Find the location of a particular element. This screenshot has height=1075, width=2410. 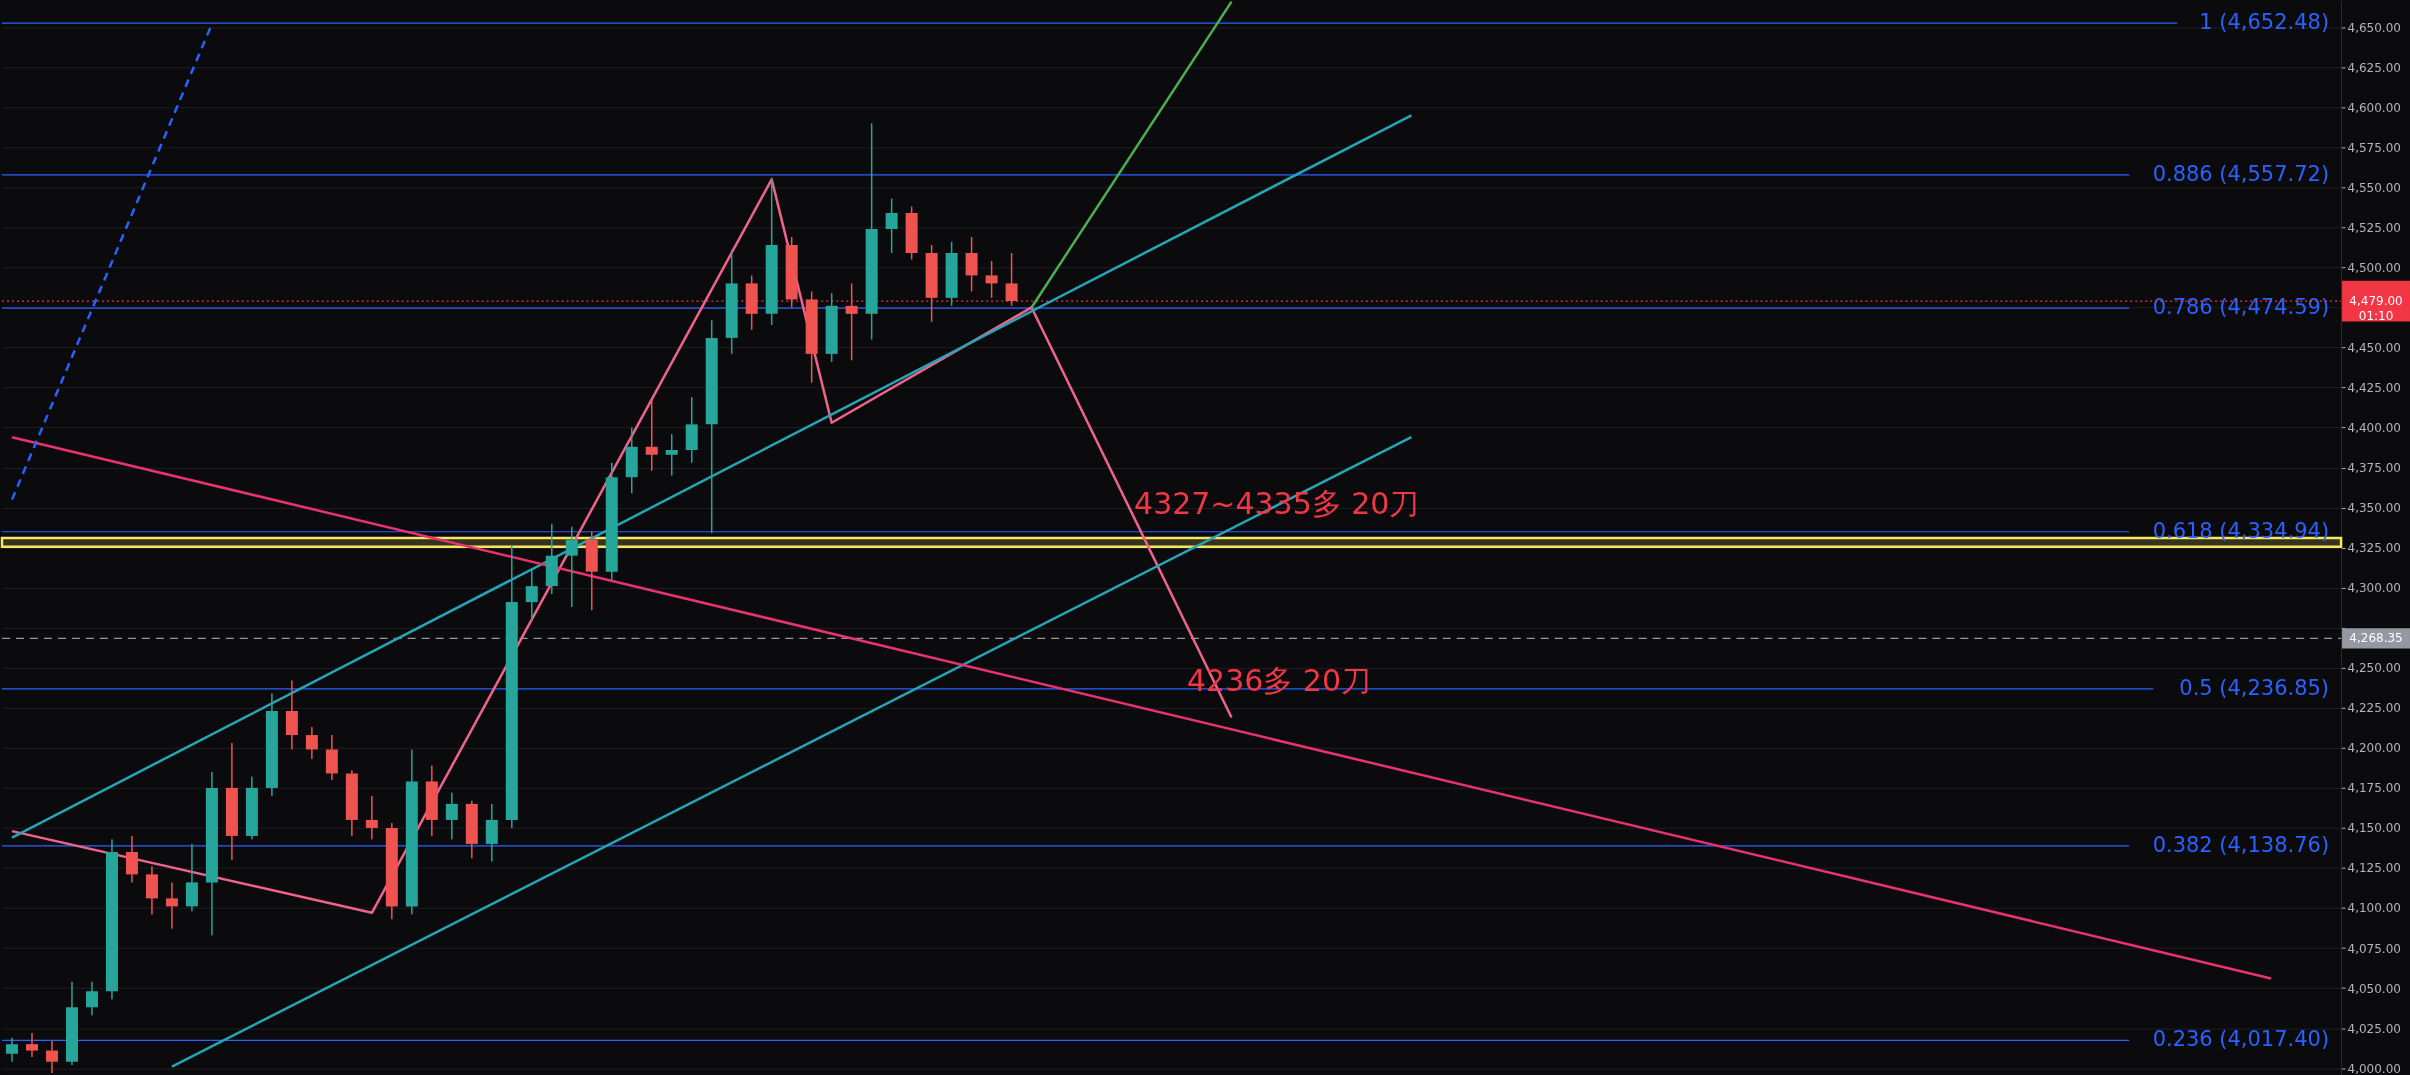

y-tick-label: 4,375.00 is located at coordinates (2374, 468).